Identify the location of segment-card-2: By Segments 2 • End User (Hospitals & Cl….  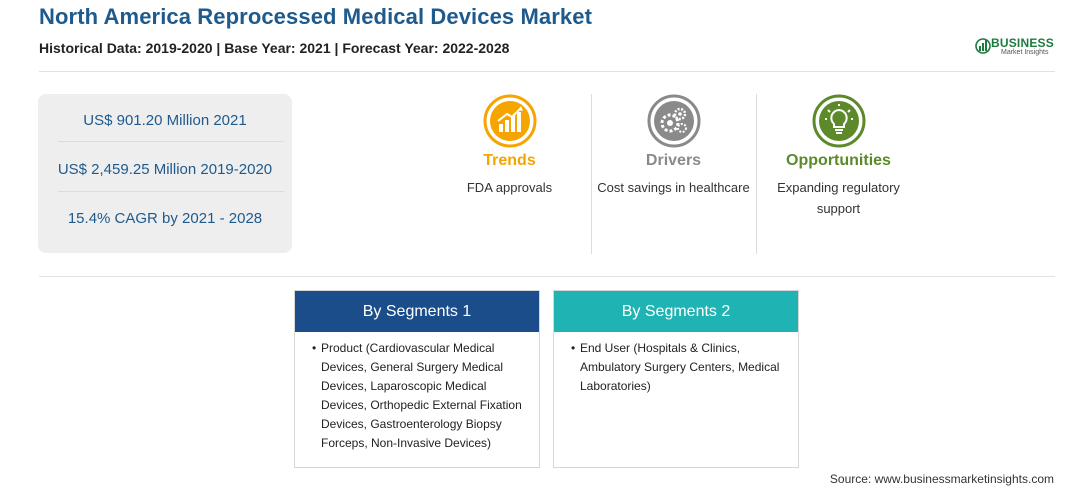
(676, 379).